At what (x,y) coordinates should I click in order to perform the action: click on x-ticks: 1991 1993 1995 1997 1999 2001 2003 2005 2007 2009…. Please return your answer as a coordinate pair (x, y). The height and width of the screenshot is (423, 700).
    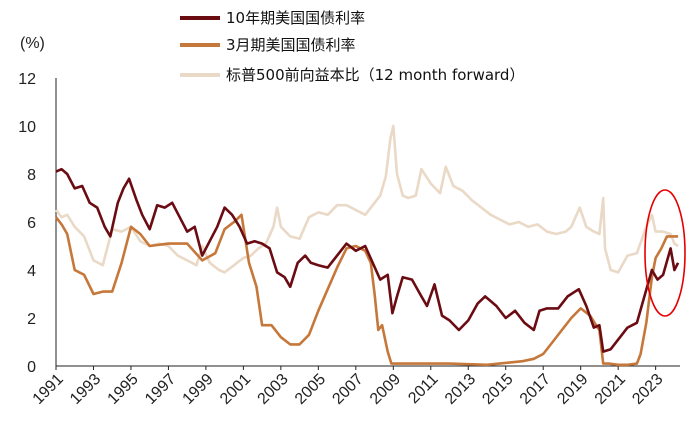
    Looking at the image, I should click on (348, 387).